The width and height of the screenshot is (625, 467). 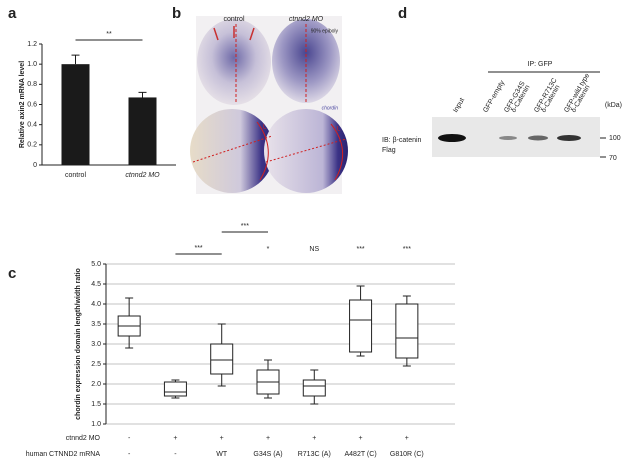 What do you see at coordinates (12, 13) in the screenshot?
I see `panel-letter: a` at bounding box center [12, 13].